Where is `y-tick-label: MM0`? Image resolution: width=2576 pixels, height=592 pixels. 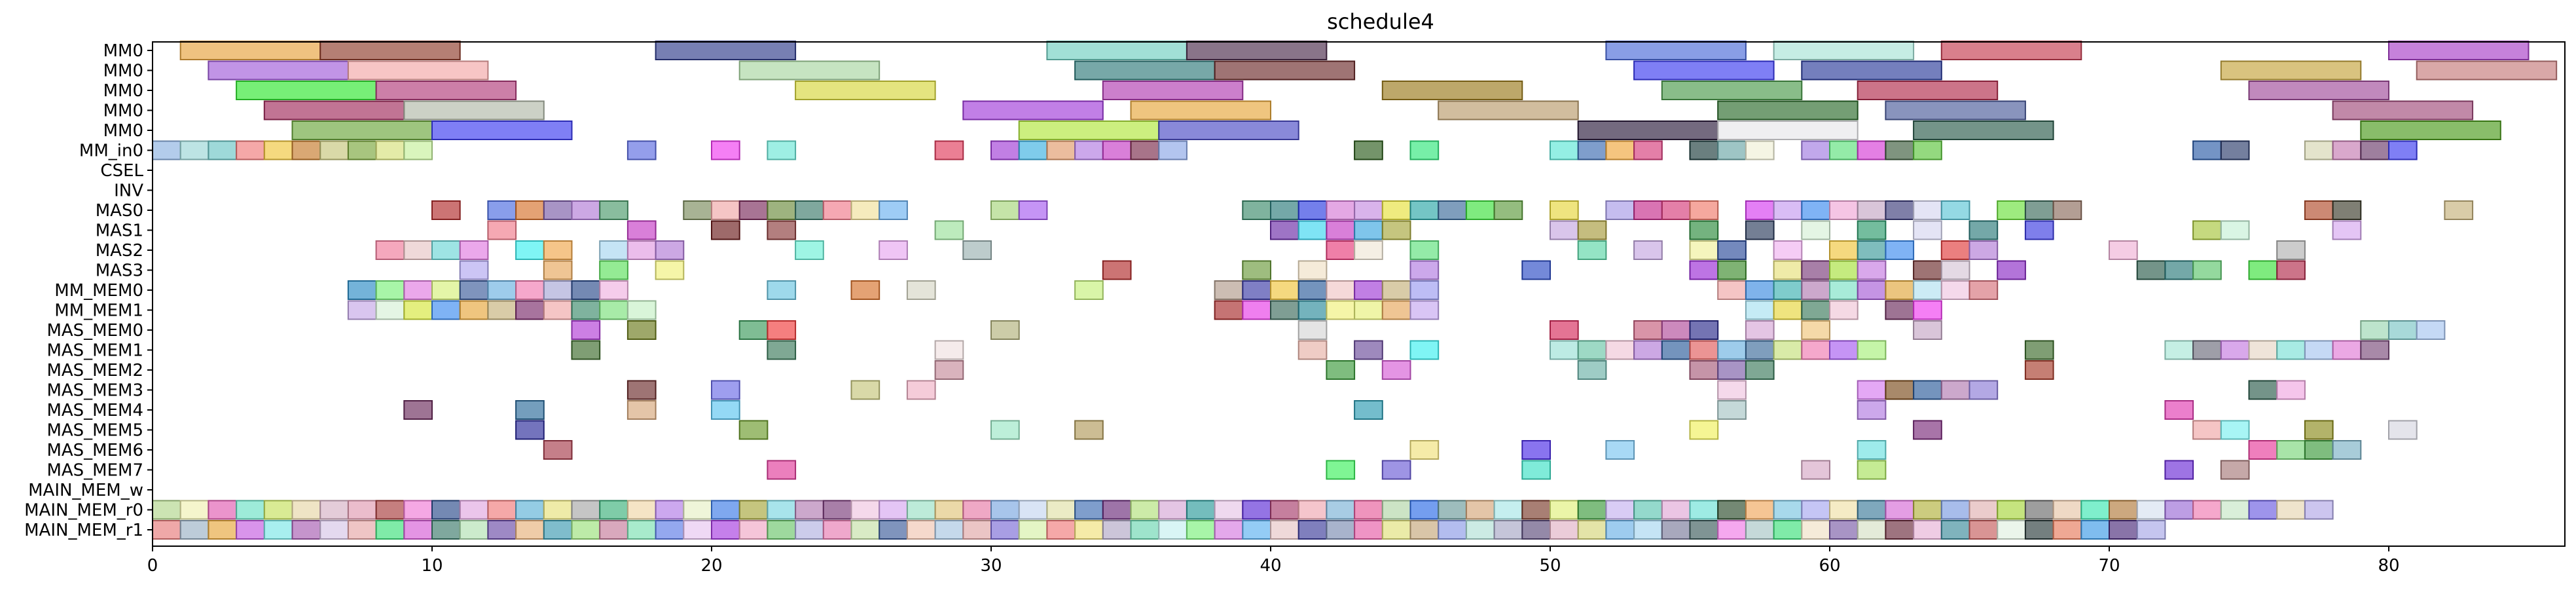 y-tick-label: MM0 is located at coordinates (123, 51).